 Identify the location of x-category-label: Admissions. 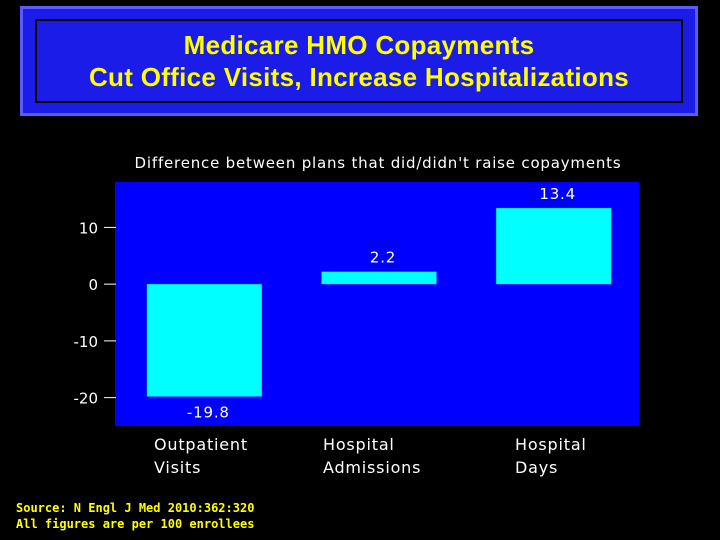
(372, 467).